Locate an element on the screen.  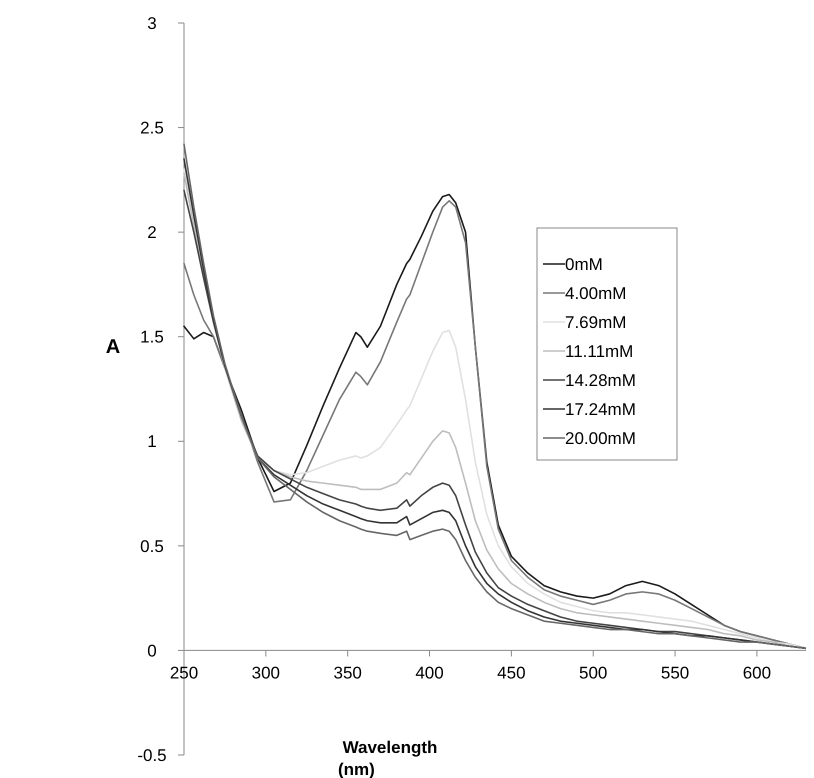
x-tick-label: 500 is located at coordinates (593, 672).